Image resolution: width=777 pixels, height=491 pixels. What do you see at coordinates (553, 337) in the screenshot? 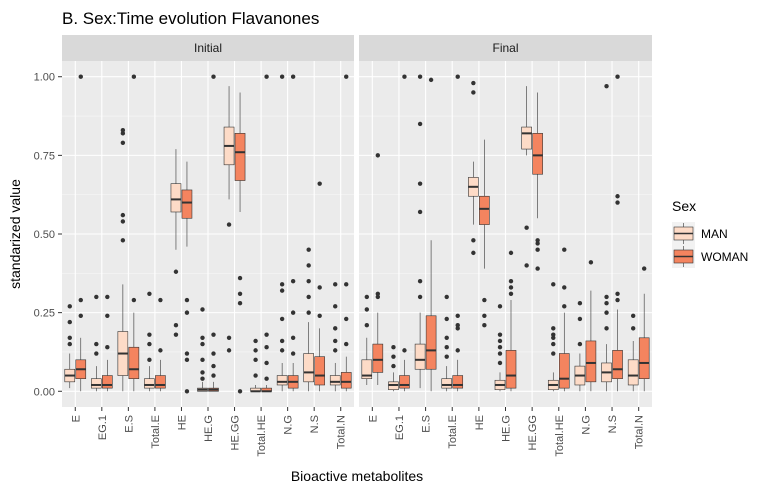
I see `box-final-man-Total.HE` at bounding box center [553, 337].